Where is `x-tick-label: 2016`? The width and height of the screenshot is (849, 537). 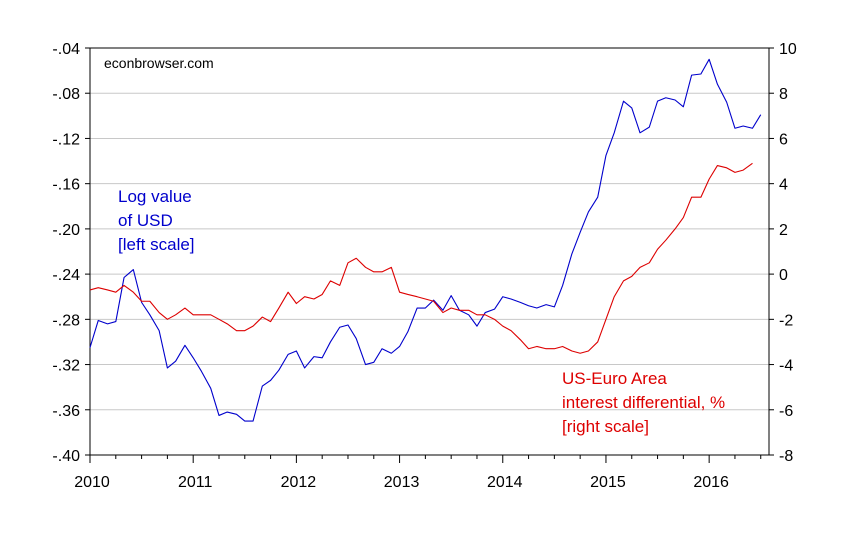
x-tick-label: 2016 is located at coordinates (711, 482).